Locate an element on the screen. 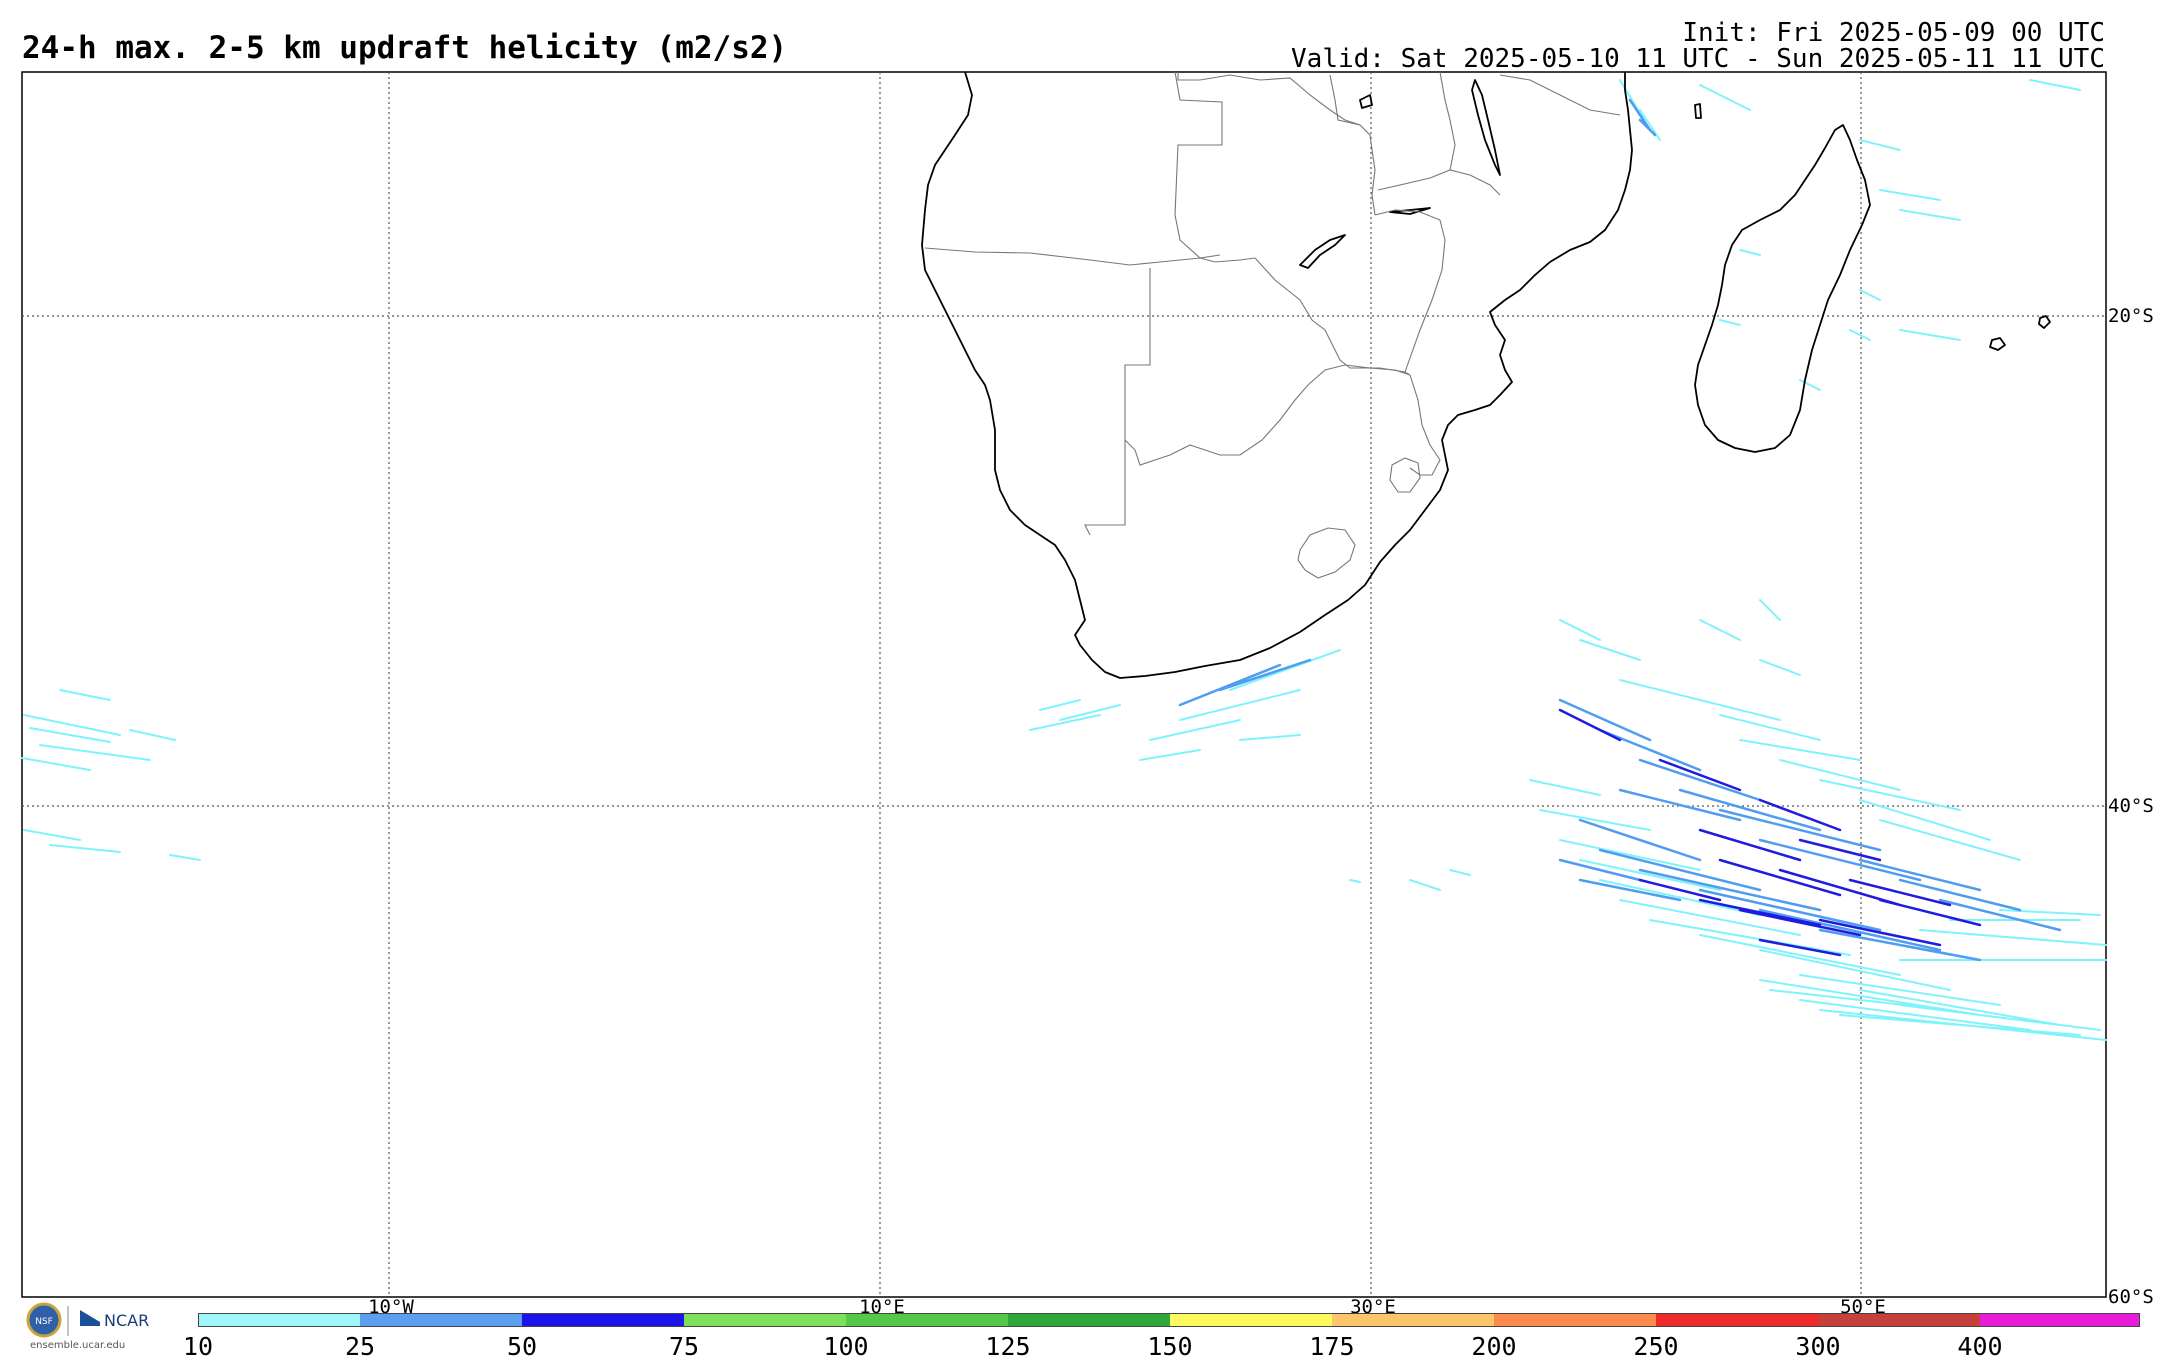  nsf-seal-icon is located at coordinates (44, 1320).